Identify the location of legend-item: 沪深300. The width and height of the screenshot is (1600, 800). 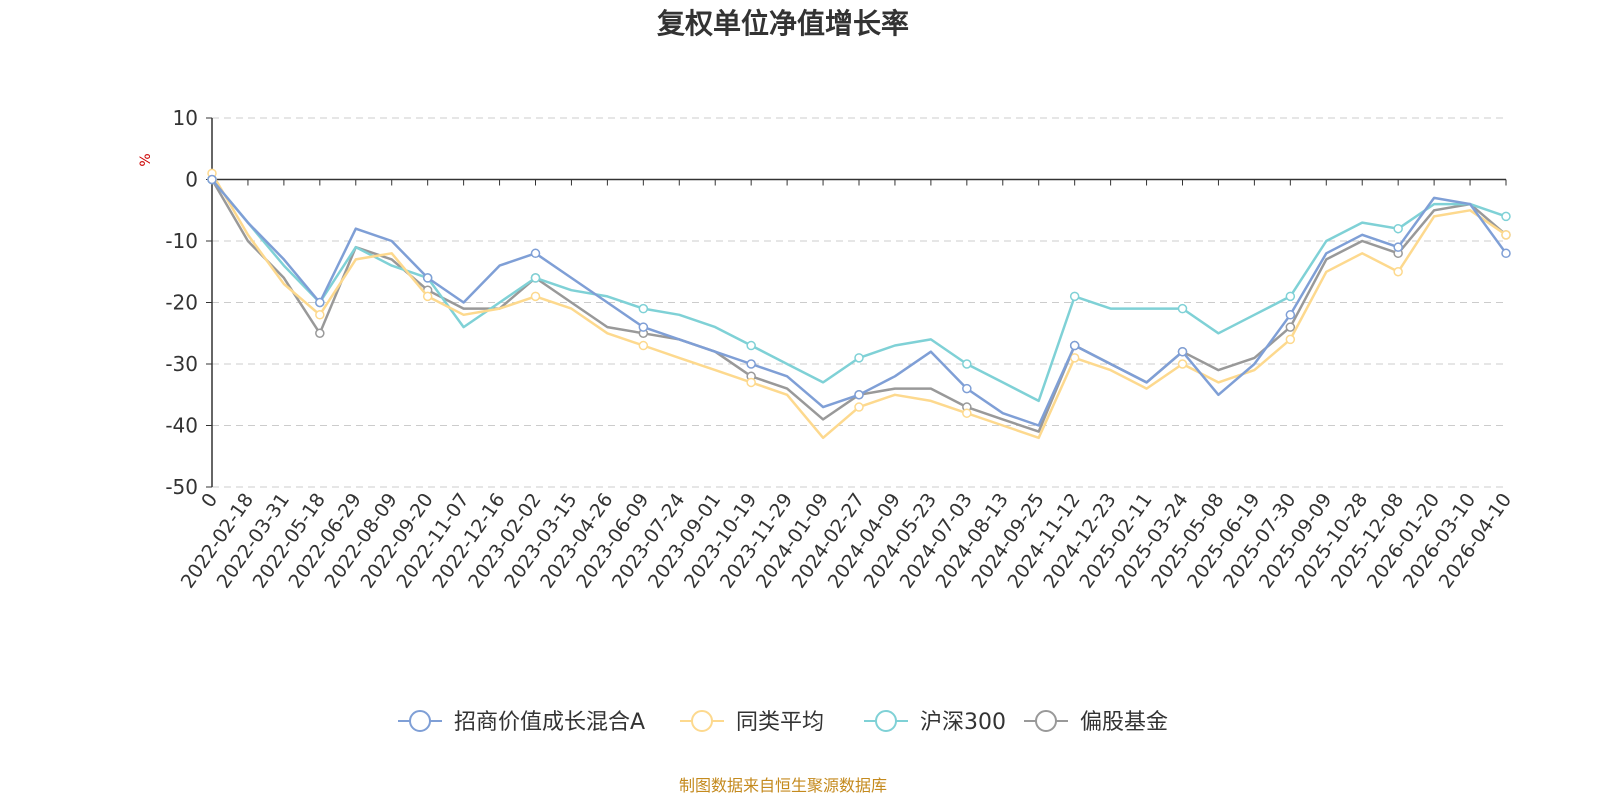
(935, 722).